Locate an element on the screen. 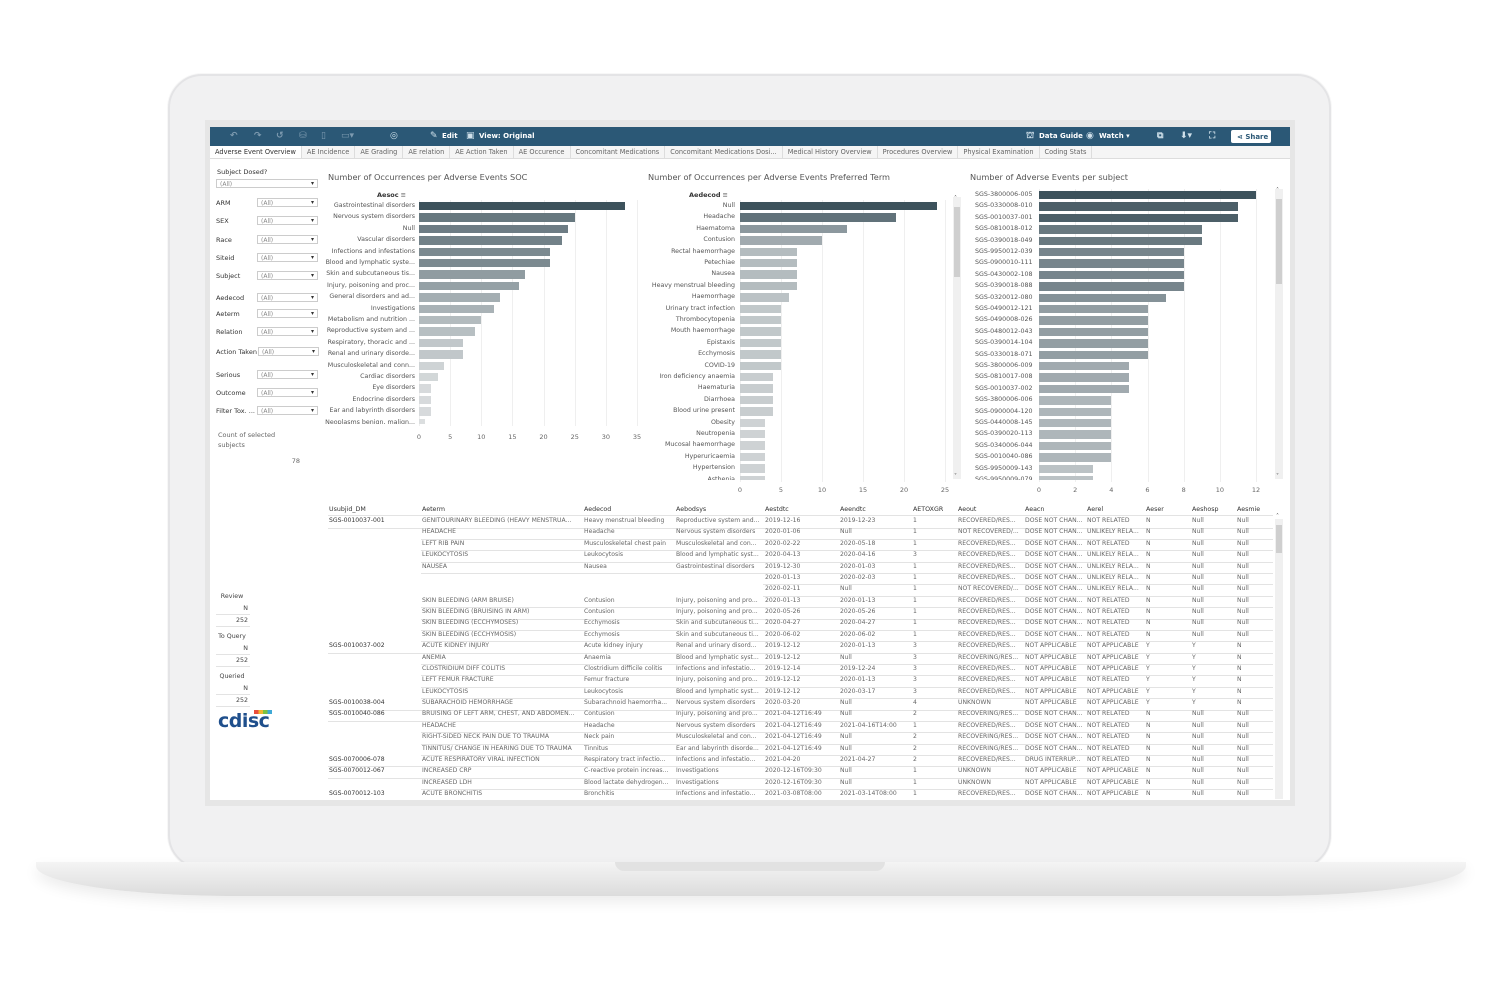  column-header-aebodsys: Aebodsys is located at coordinates (691, 509).